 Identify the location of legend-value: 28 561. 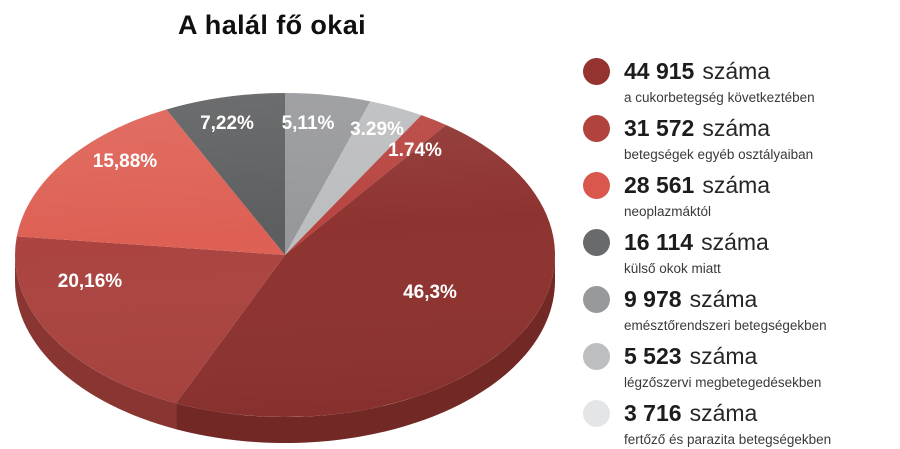
(659, 185).